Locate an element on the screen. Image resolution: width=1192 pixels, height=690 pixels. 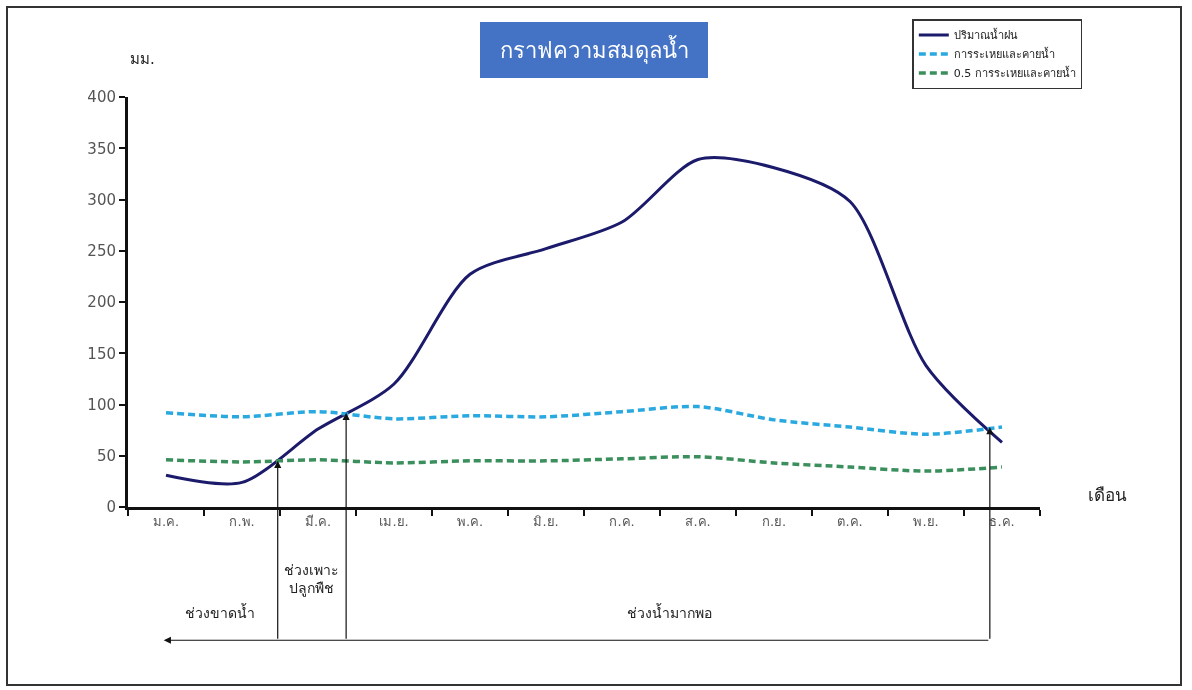
y-tick-label: 150 is located at coordinates (101, 353).